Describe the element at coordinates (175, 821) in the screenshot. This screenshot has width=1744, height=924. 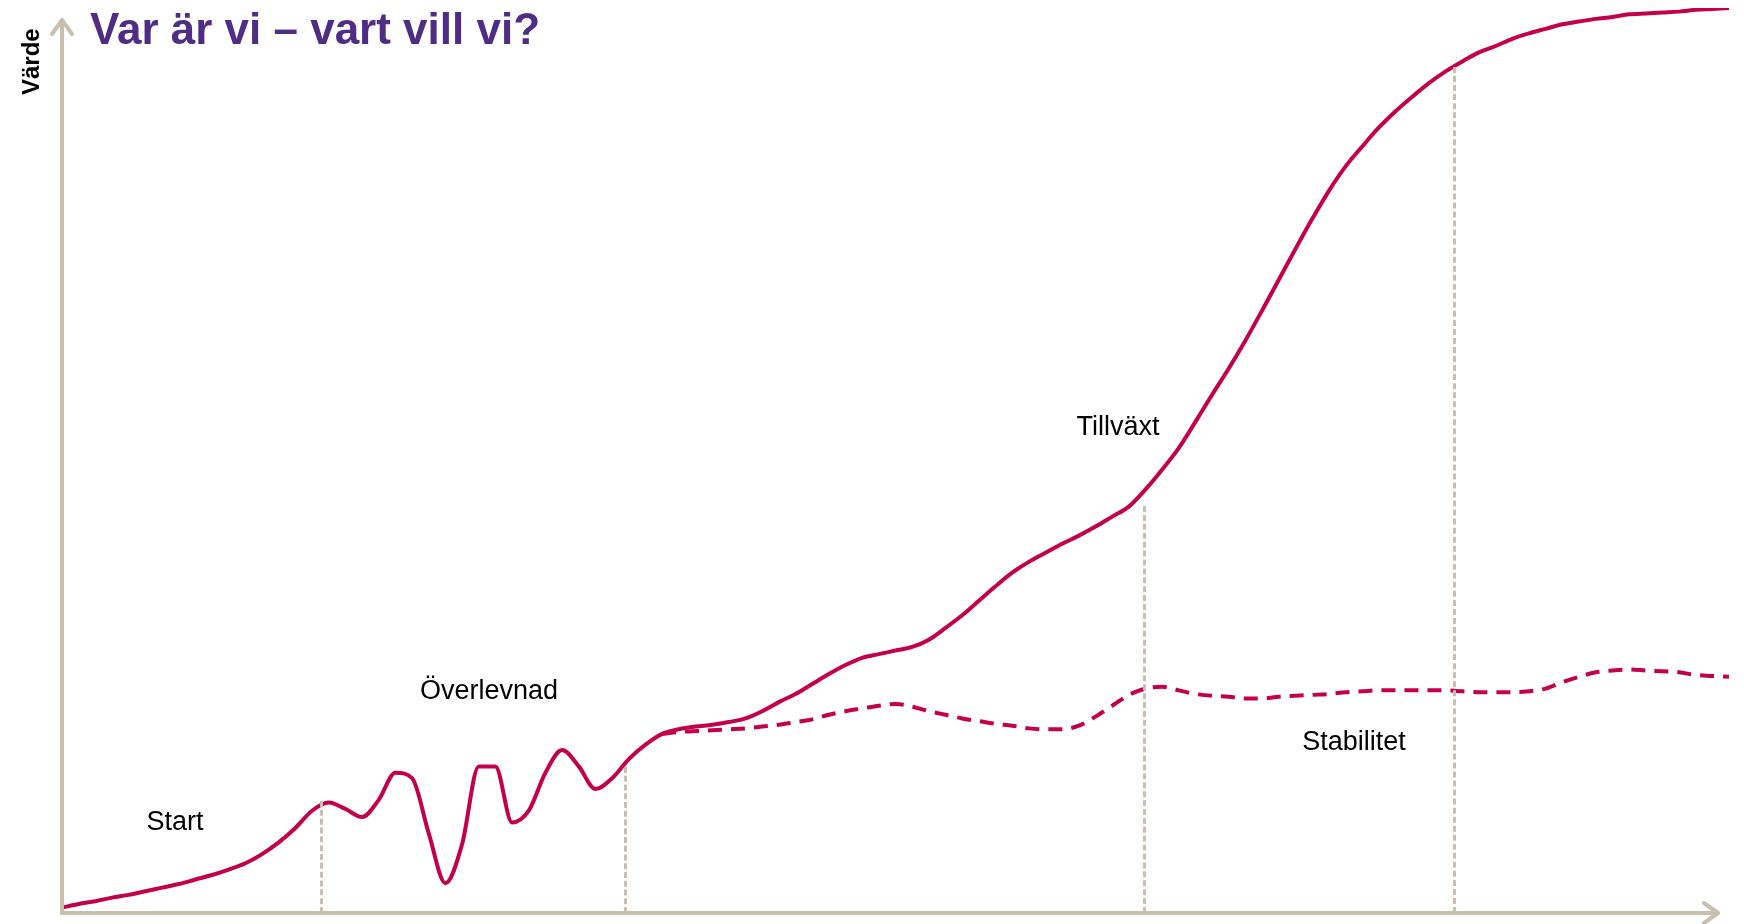
I see `annotation: Start` at that location.